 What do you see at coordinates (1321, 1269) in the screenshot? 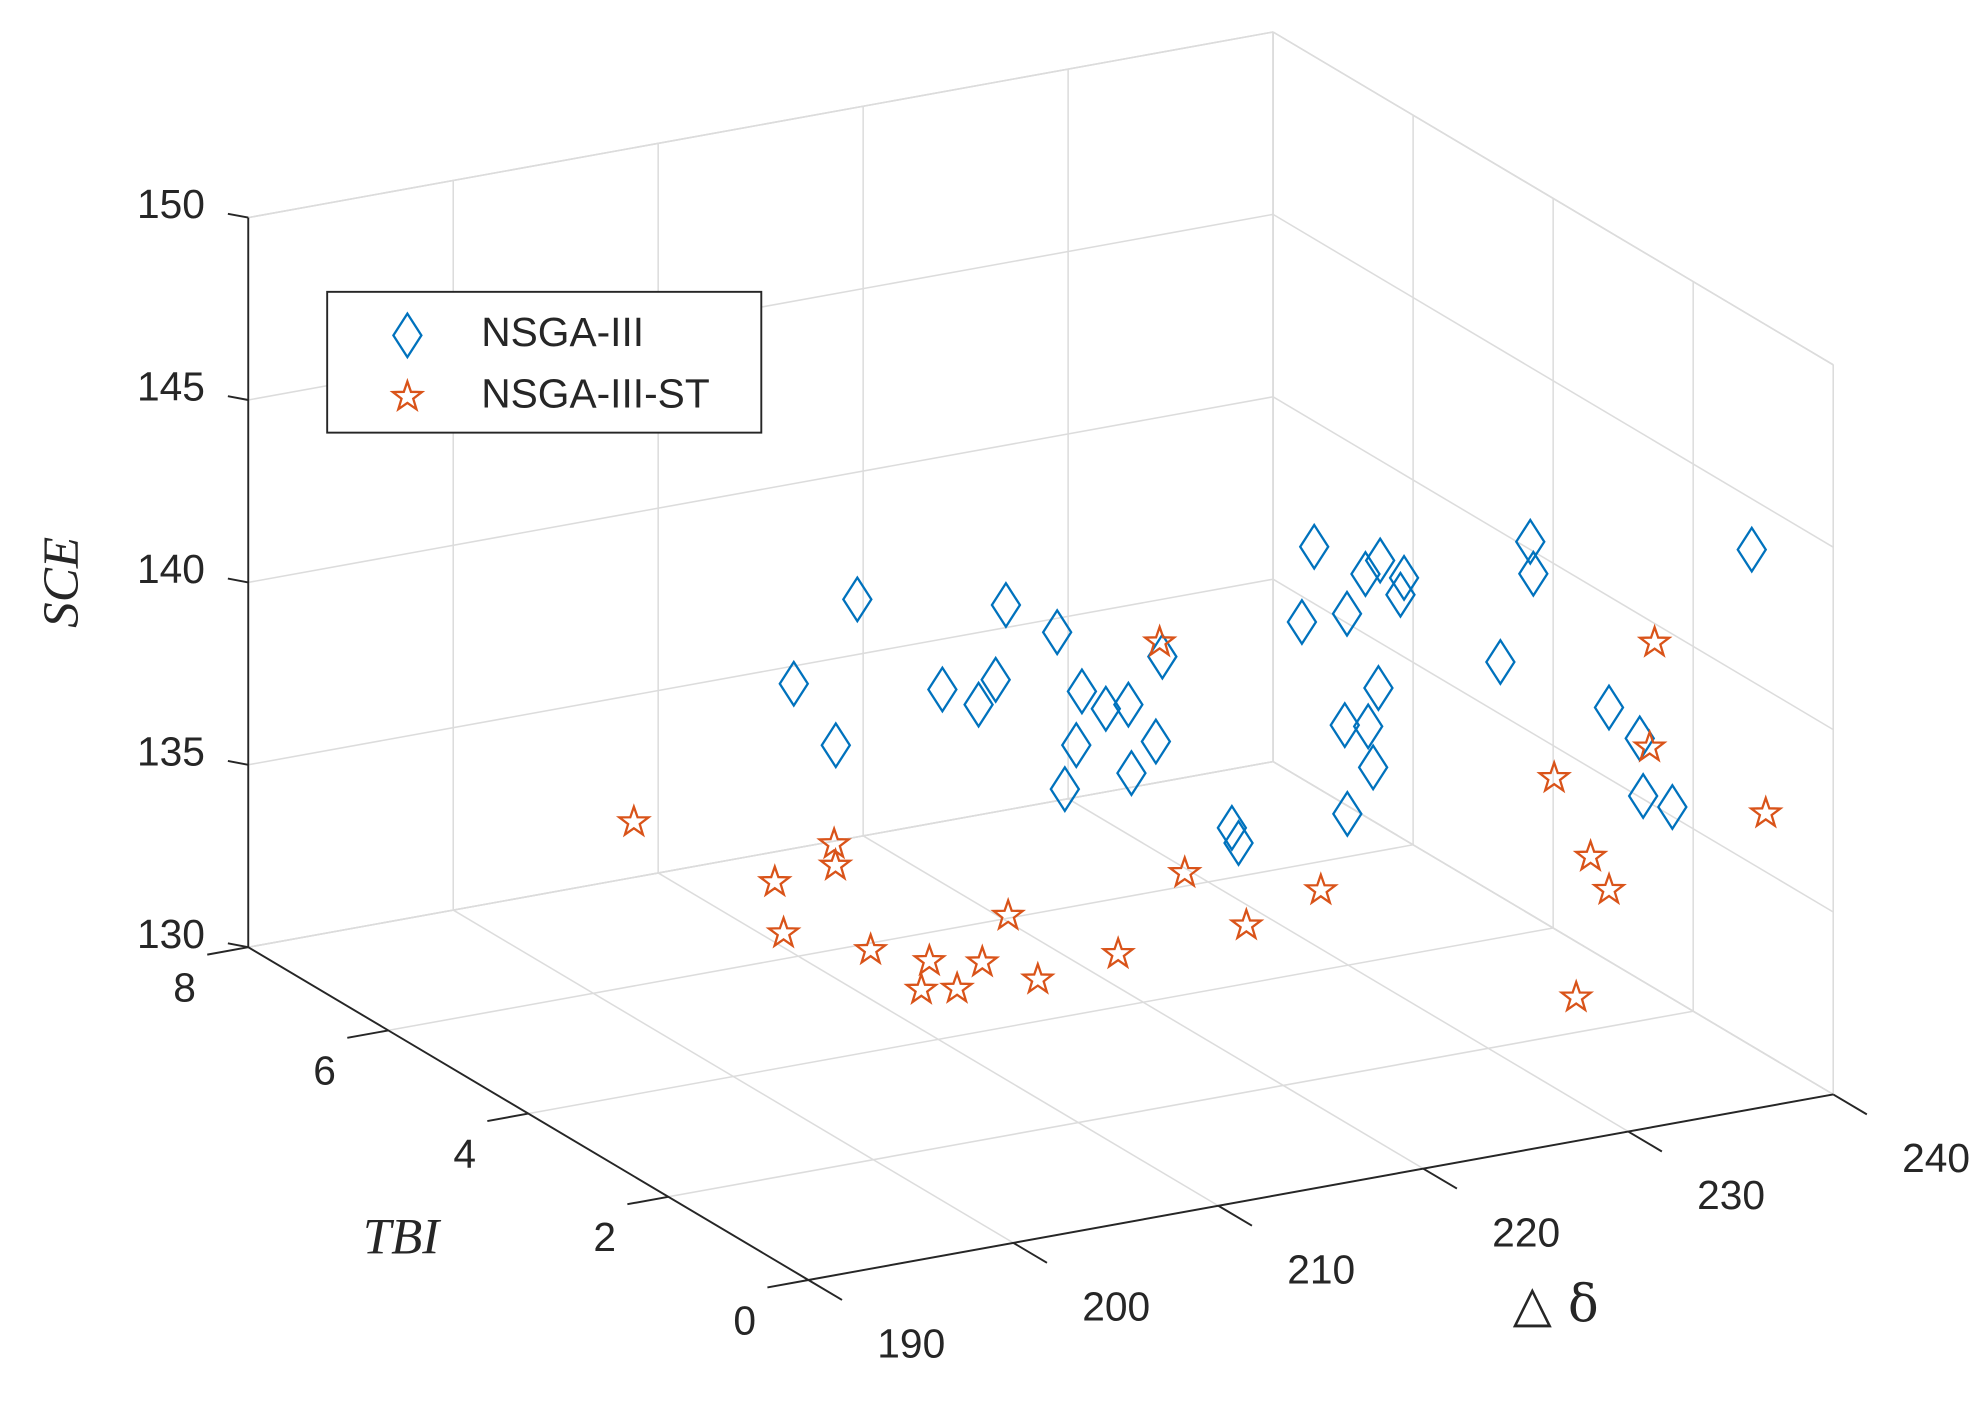
I see `x-tick-label: 210` at bounding box center [1321, 1269].